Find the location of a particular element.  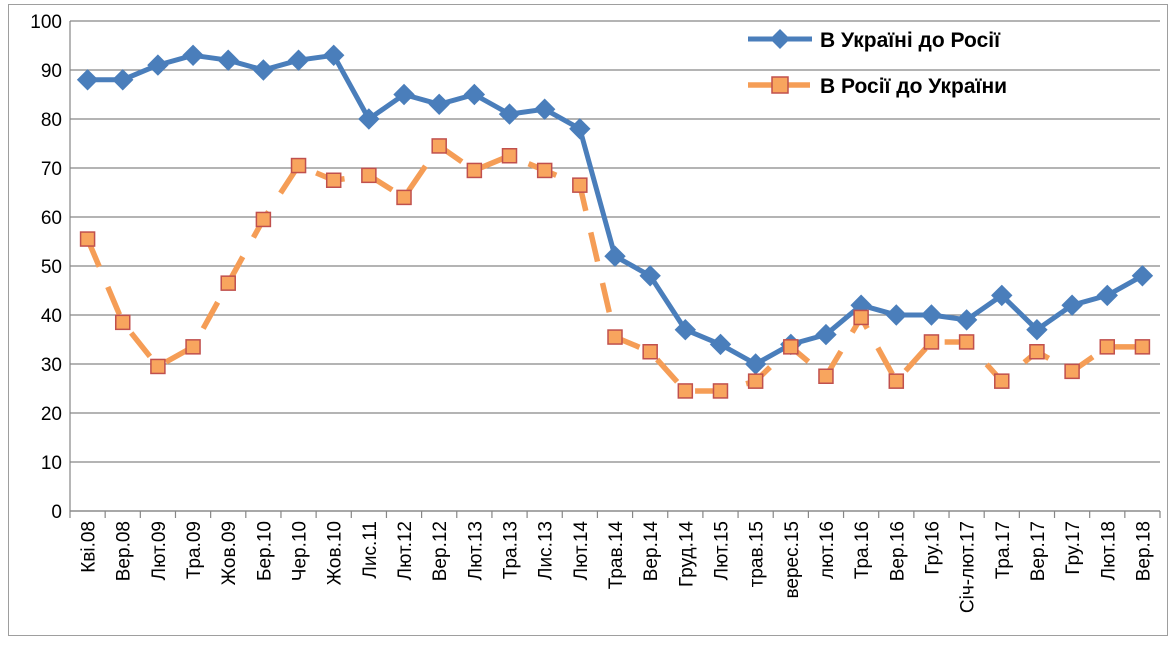

x-tick-label: Вер.16 is located at coordinates (897, 551).